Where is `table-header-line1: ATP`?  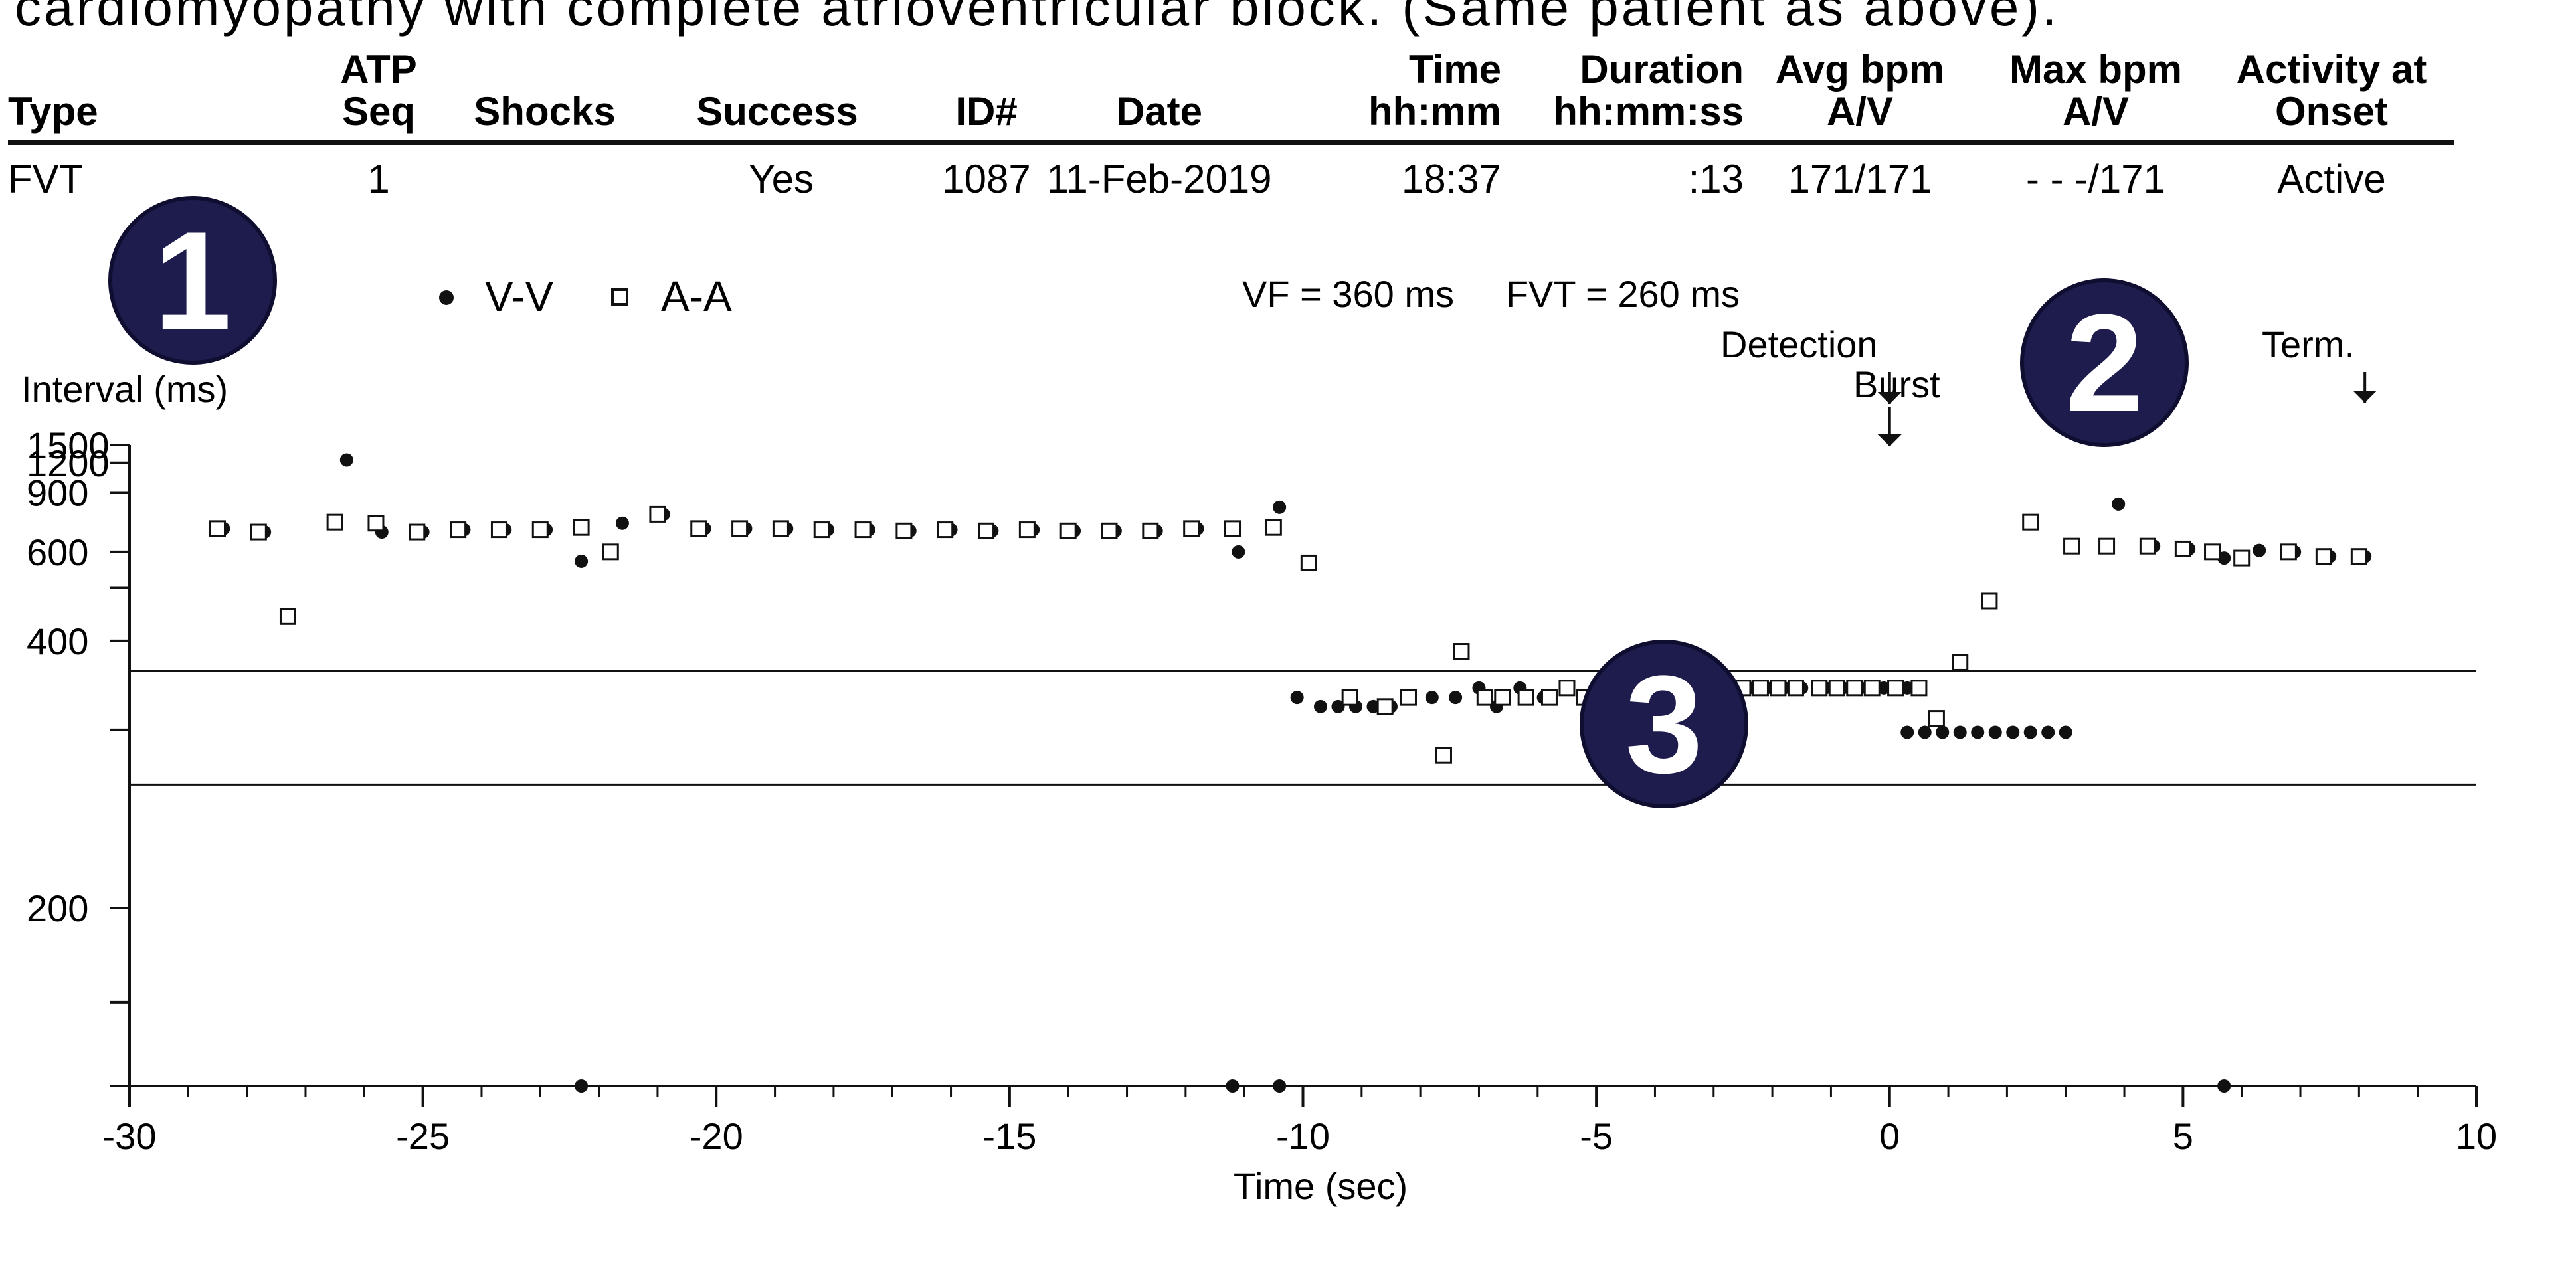 table-header-line1: ATP is located at coordinates (378, 69).